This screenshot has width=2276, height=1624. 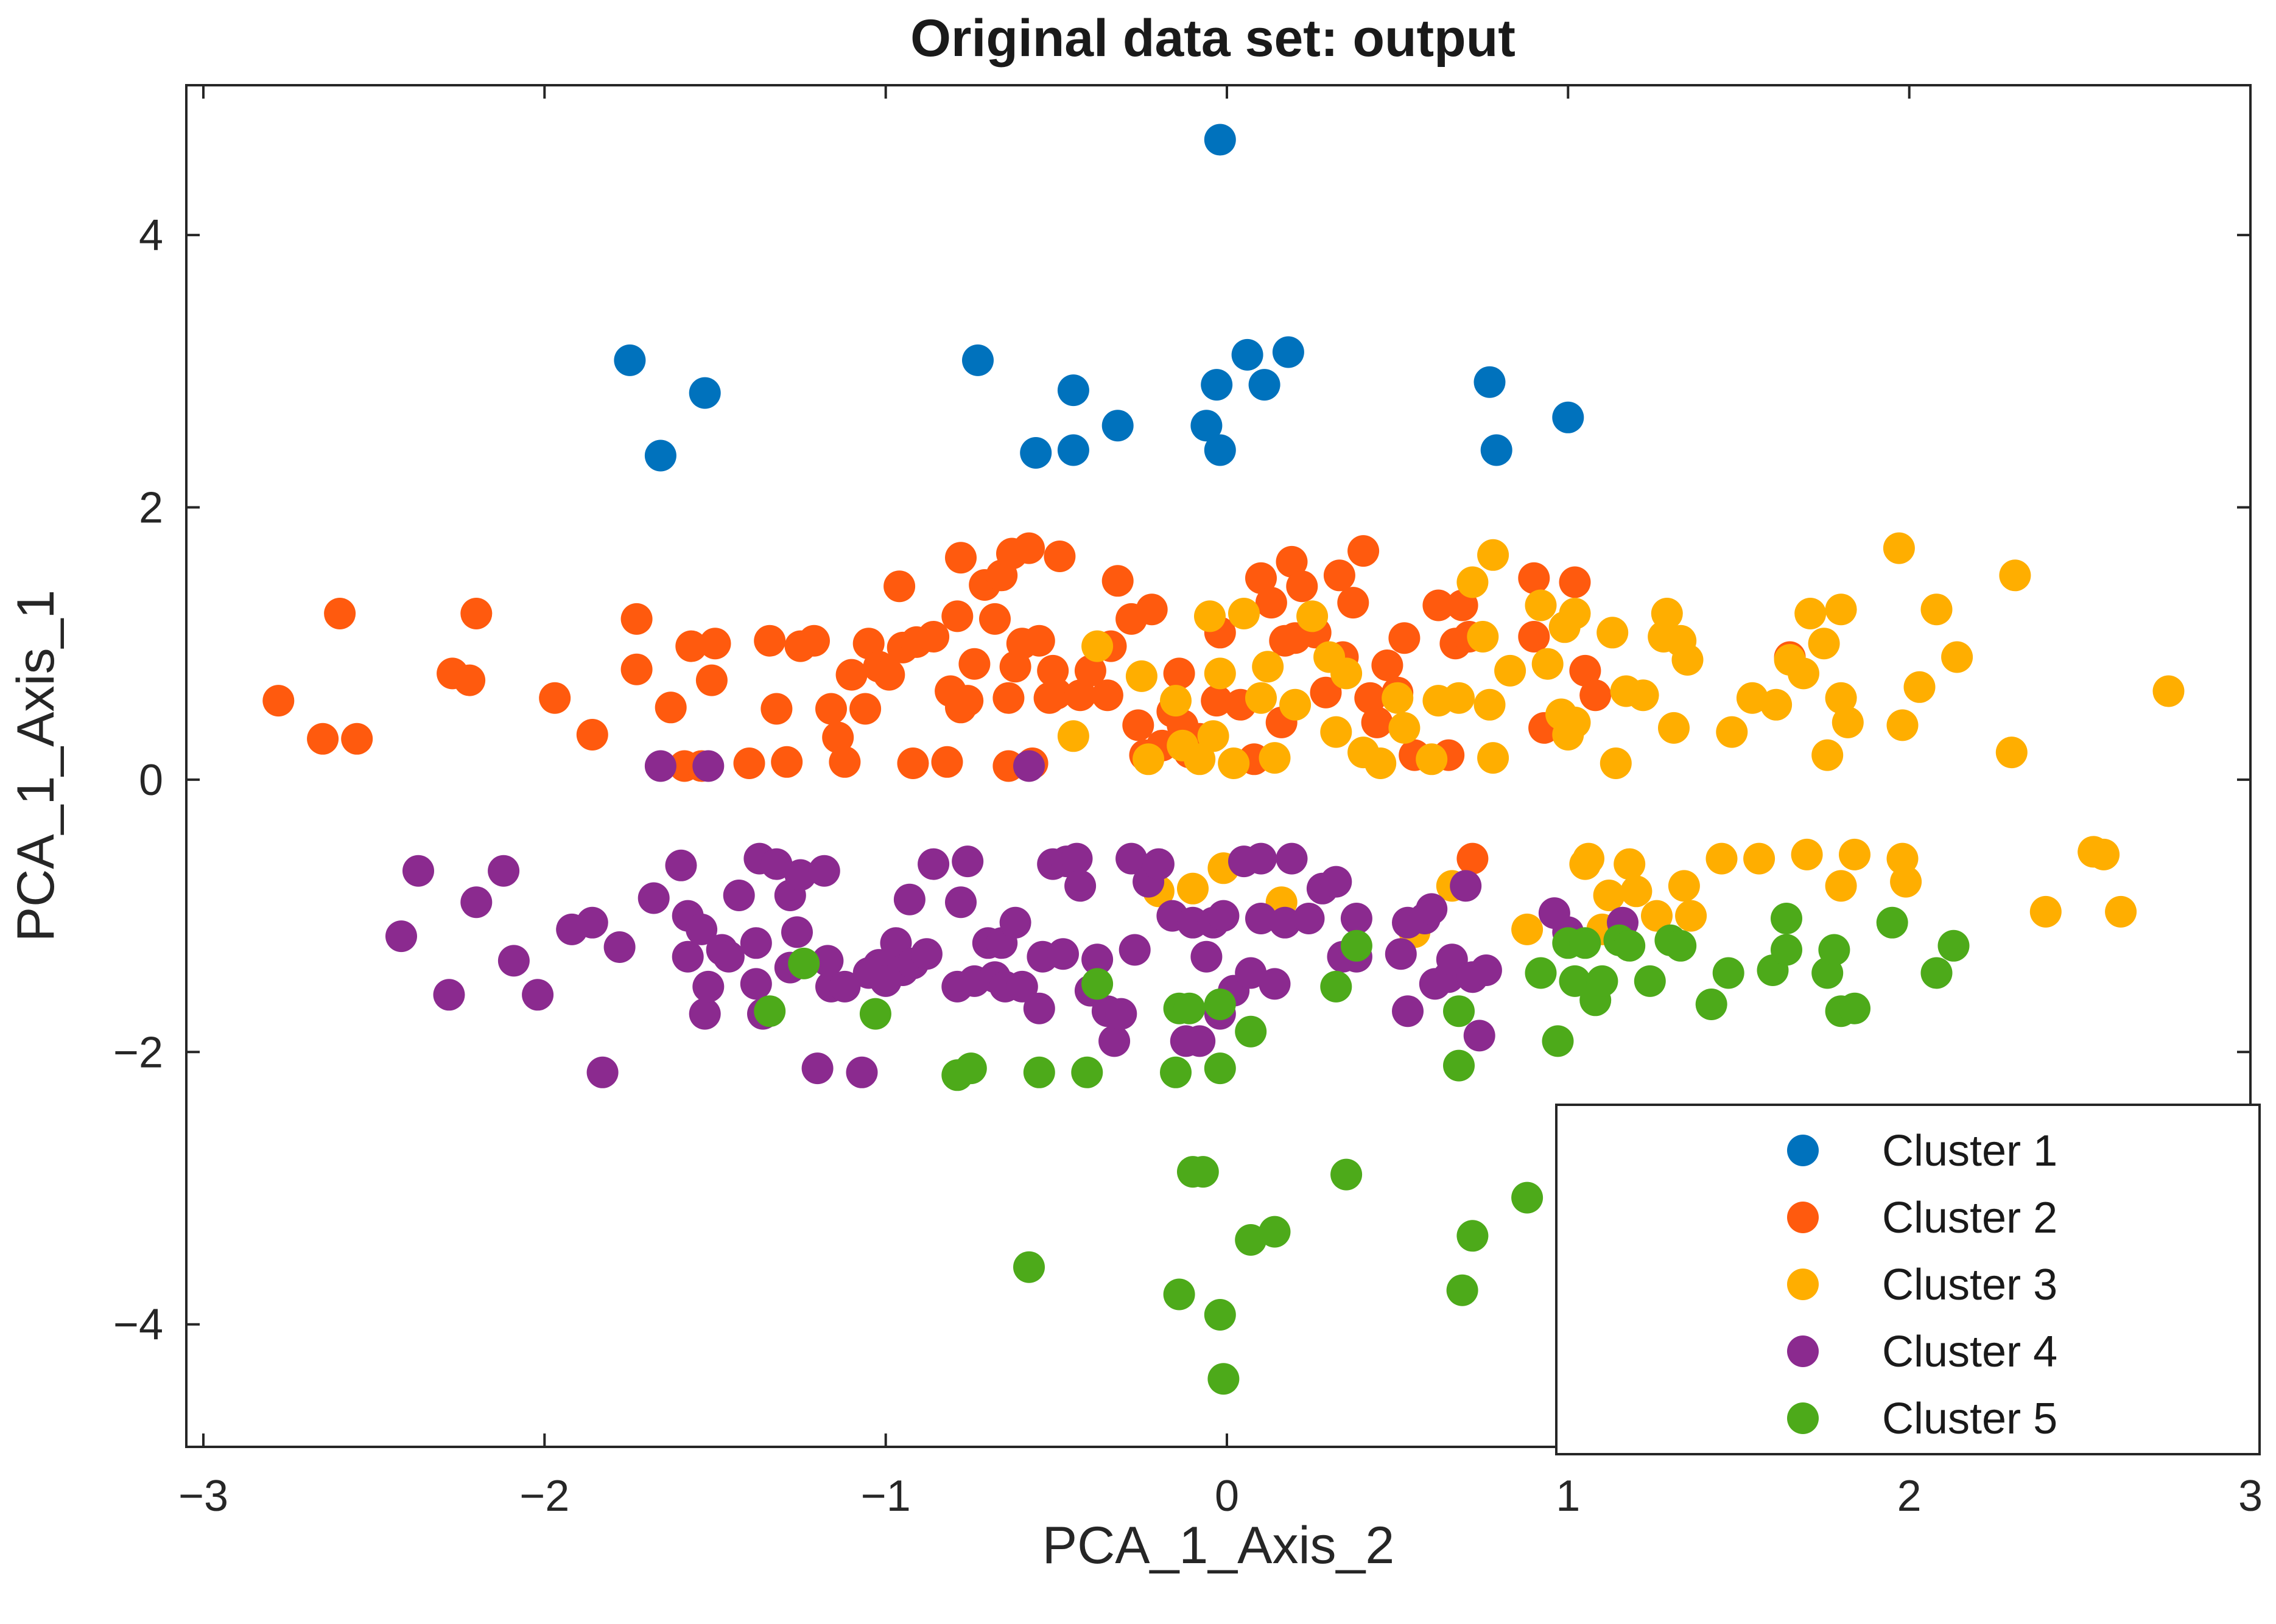 I want to click on y-tick-label: −4, so click(x=138, y=1325).